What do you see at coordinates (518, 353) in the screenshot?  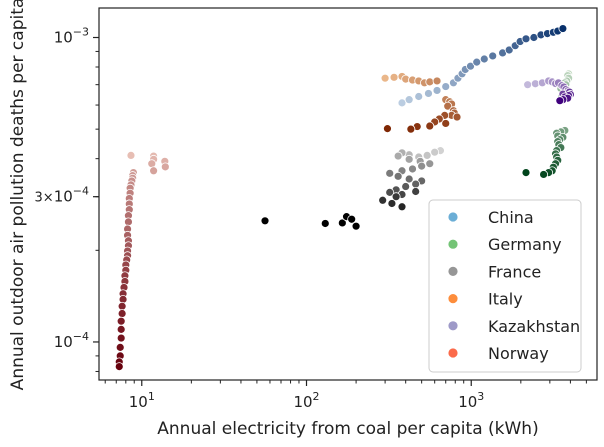 I see `legend-entry-label: Norway` at bounding box center [518, 353].